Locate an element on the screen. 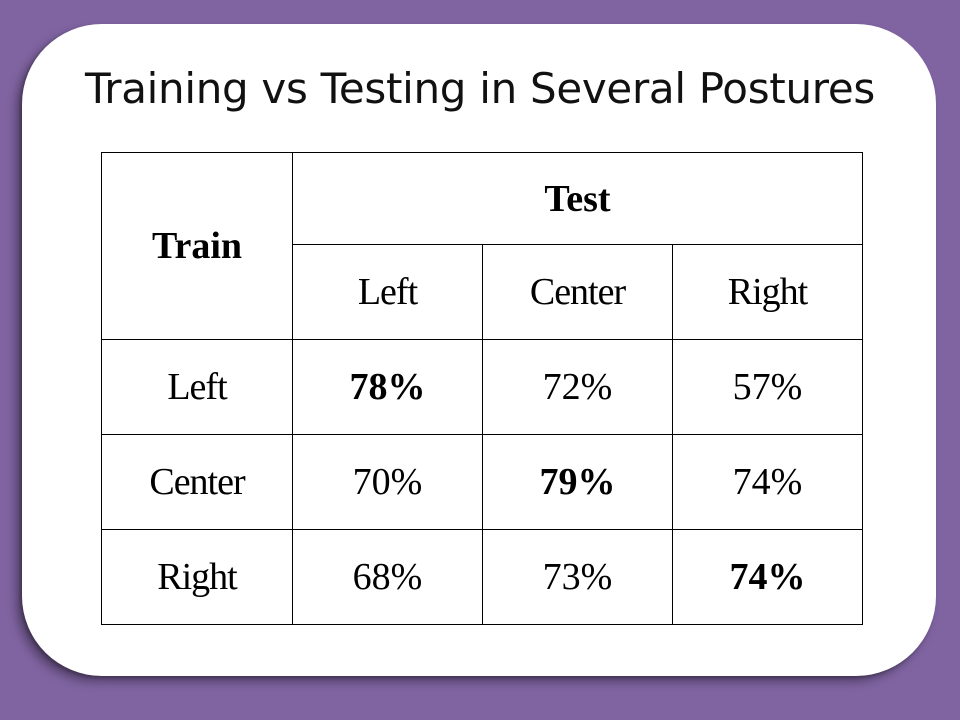 The width and height of the screenshot is (960, 720). test-columns-row: Left Center Right is located at coordinates (482, 292).